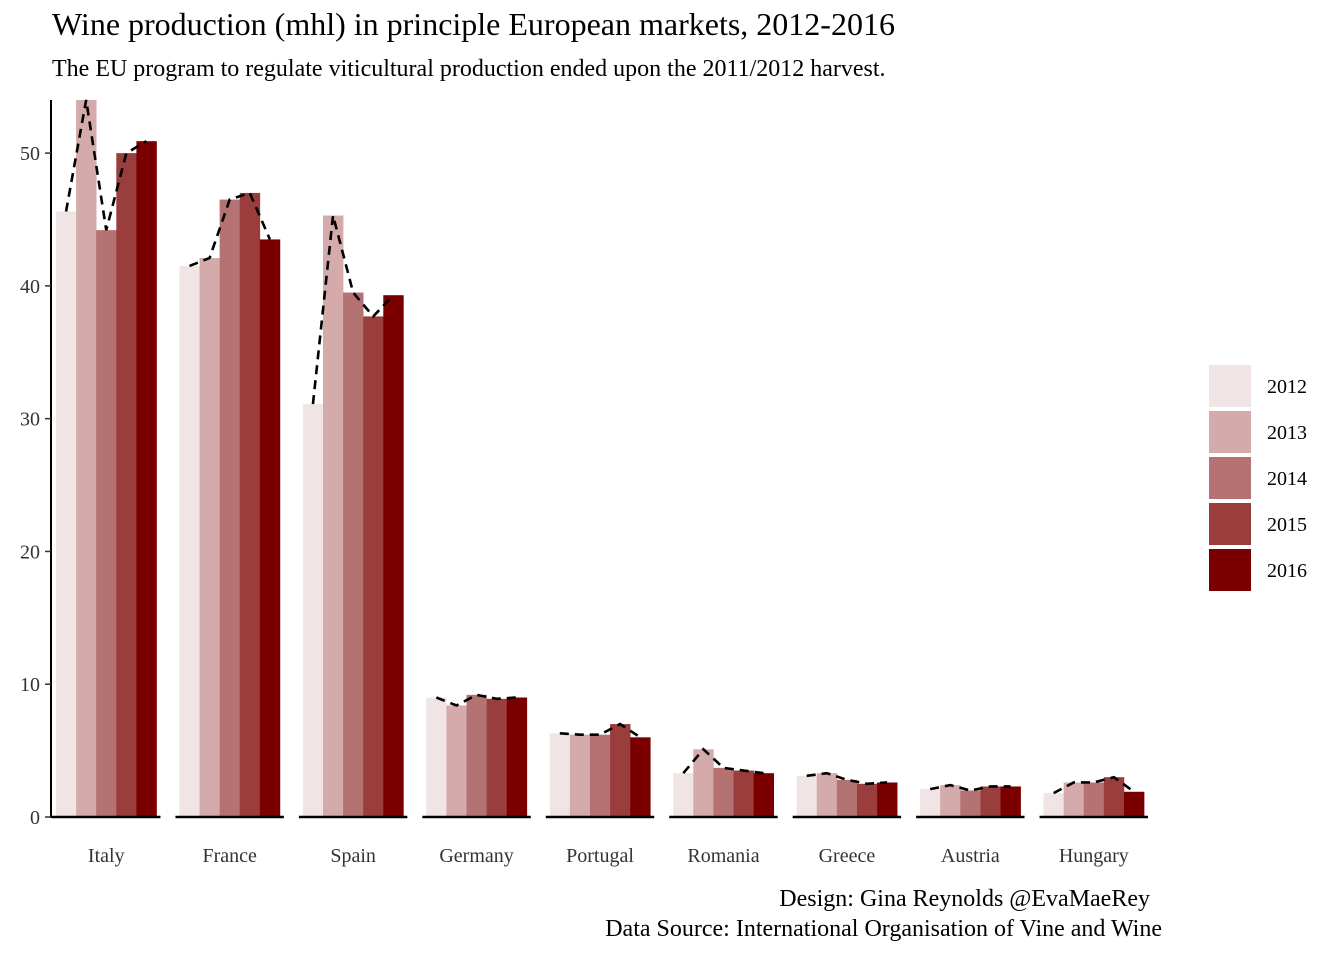 The image size is (1344, 960). I want to click on trend-line-romania, so click(723, 761).